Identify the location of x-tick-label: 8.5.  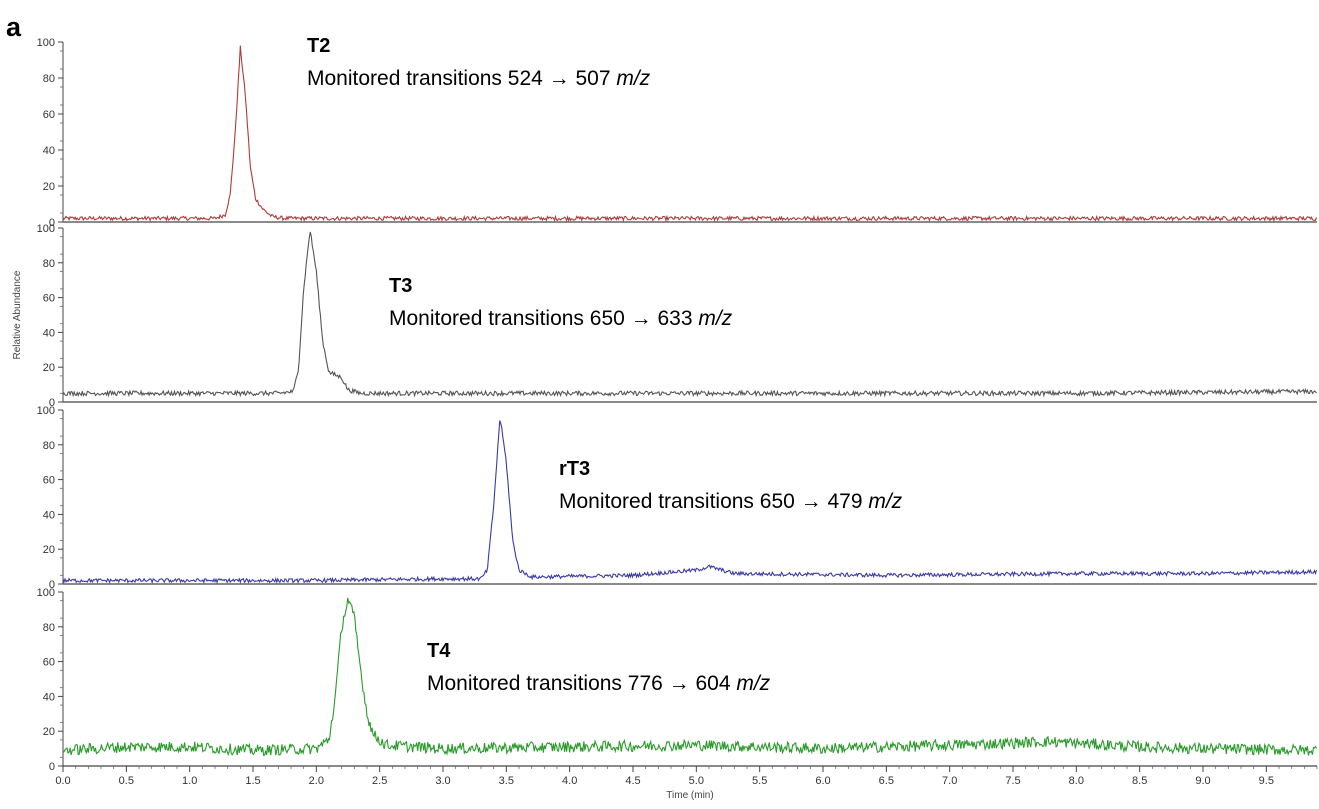
(1139, 781).